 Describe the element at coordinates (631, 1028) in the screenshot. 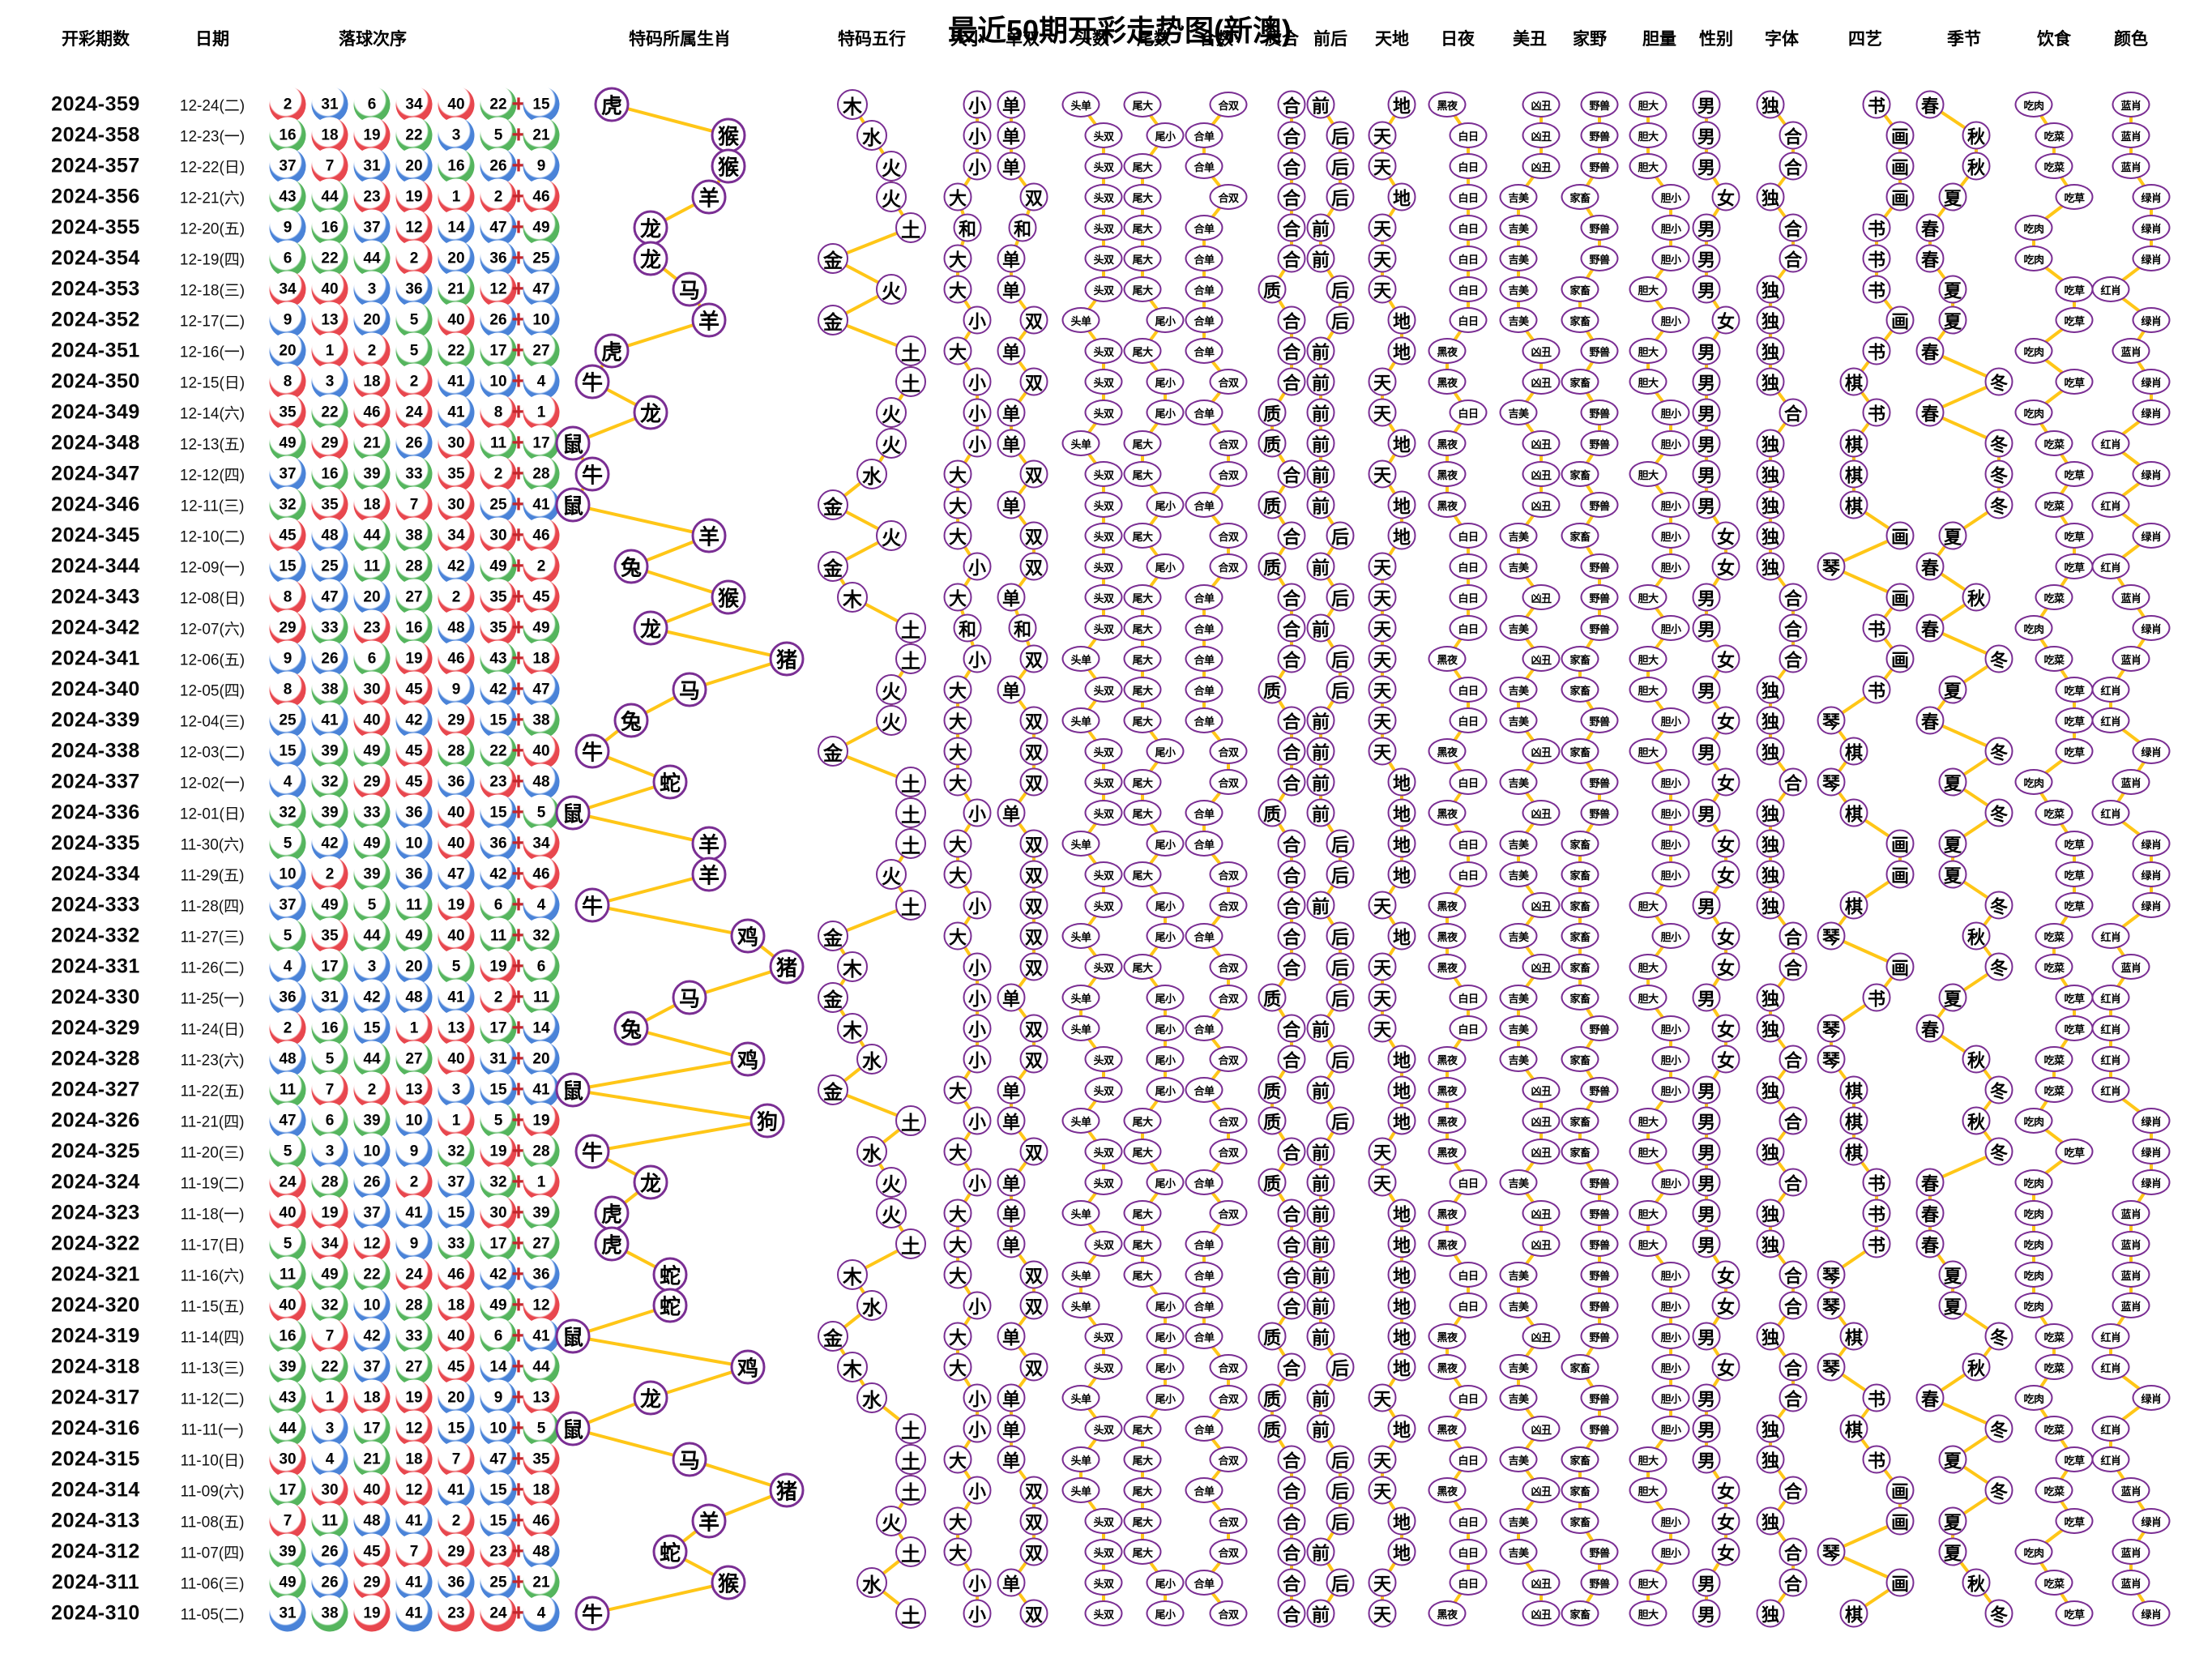

I see `zodiac-circle: 兔` at that location.